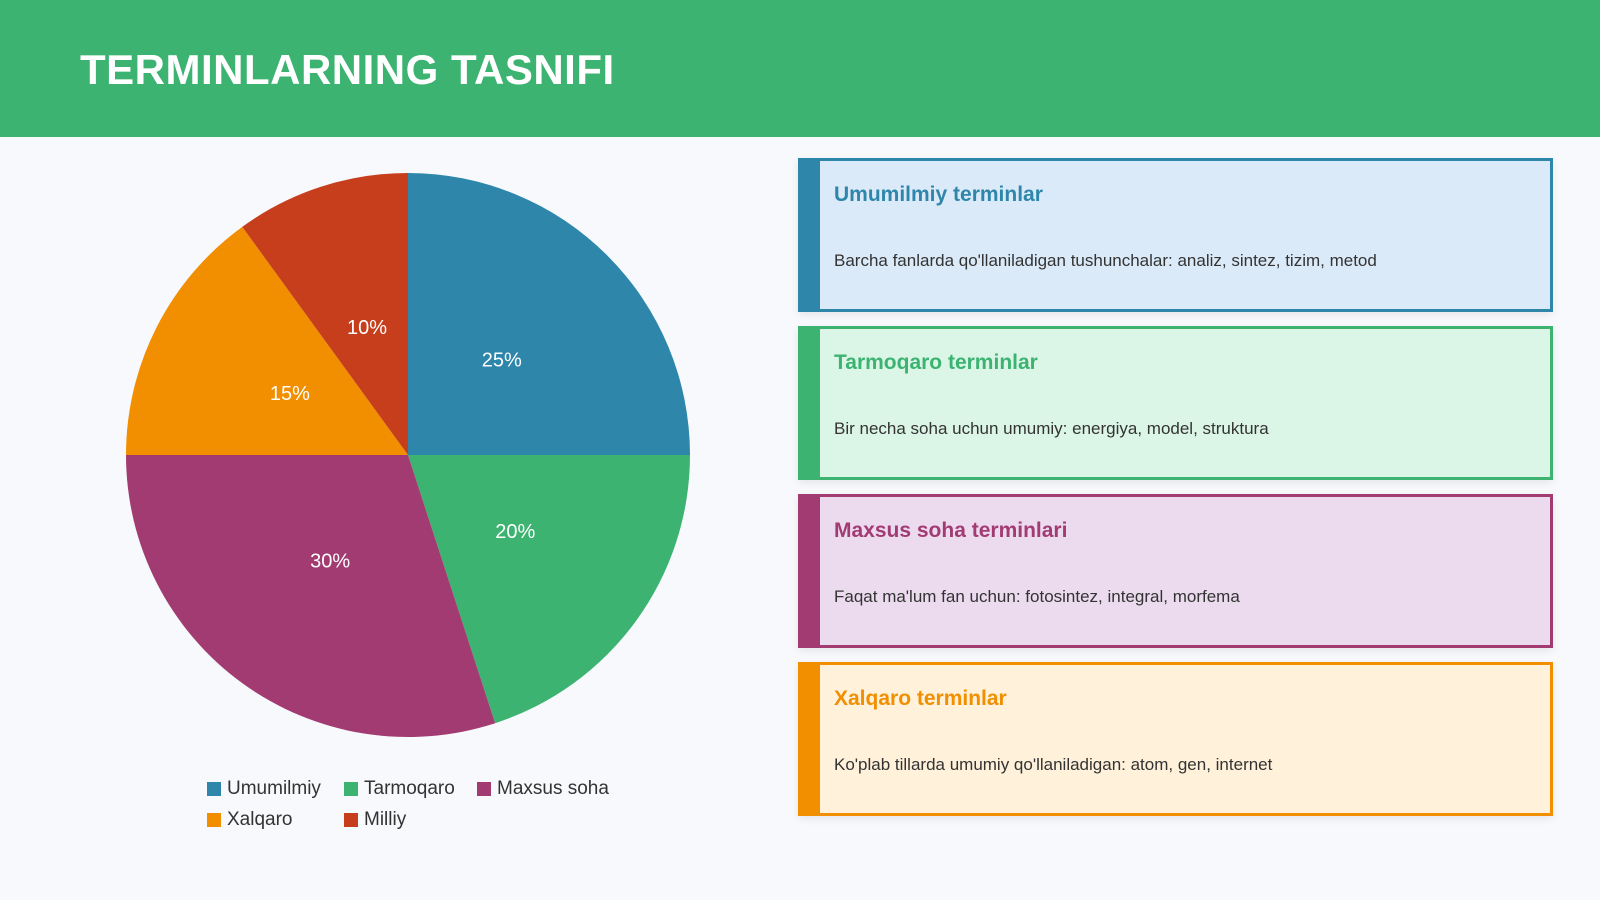 This screenshot has width=1600, height=900. What do you see at coordinates (553, 788) in the screenshot?
I see `legend-label: Maxsus soha` at bounding box center [553, 788].